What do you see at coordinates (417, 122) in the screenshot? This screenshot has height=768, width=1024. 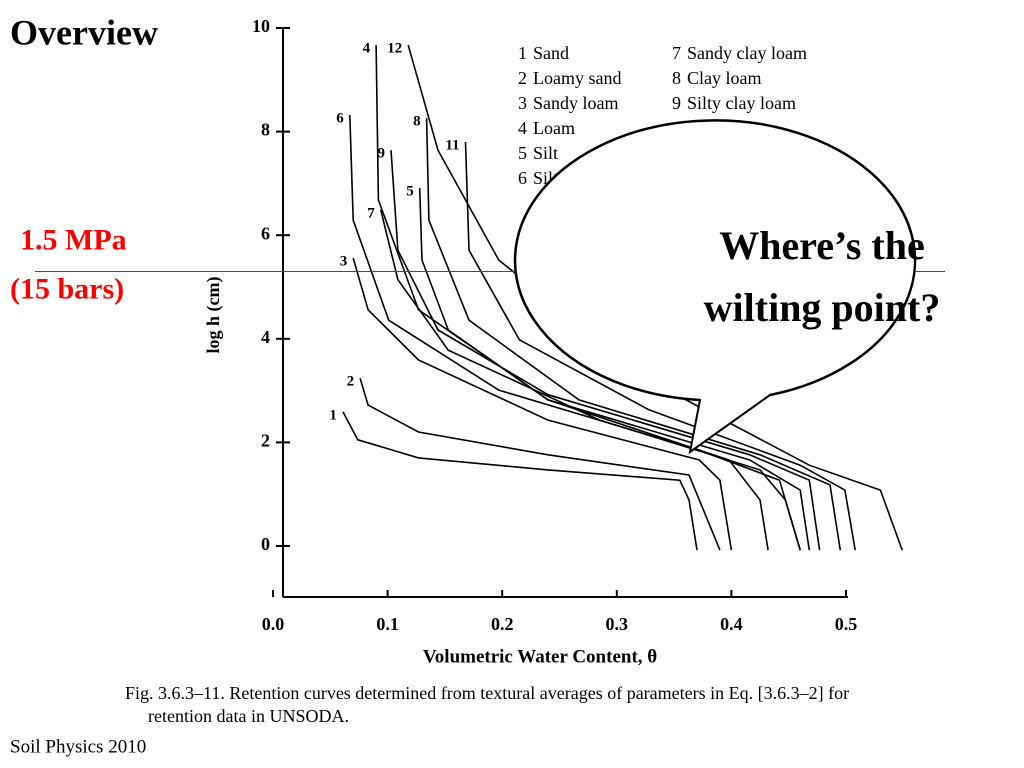 I see `curve-label: 8` at bounding box center [417, 122].